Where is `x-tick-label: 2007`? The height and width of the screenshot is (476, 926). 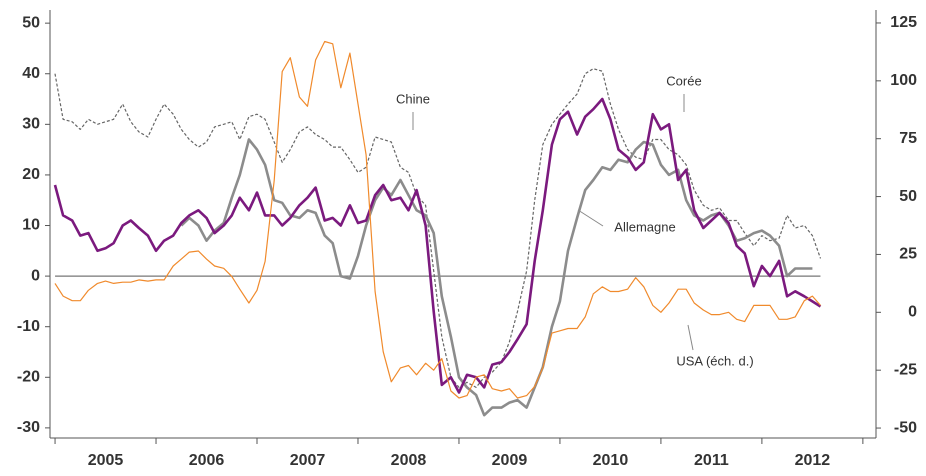 x-tick-label: 2007 is located at coordinates (308, 460).